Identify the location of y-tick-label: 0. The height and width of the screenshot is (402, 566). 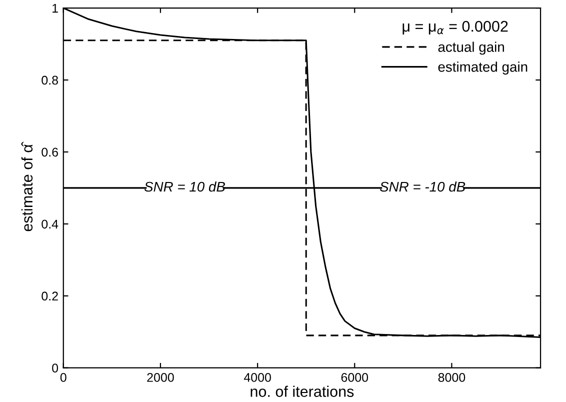
(55, 368).